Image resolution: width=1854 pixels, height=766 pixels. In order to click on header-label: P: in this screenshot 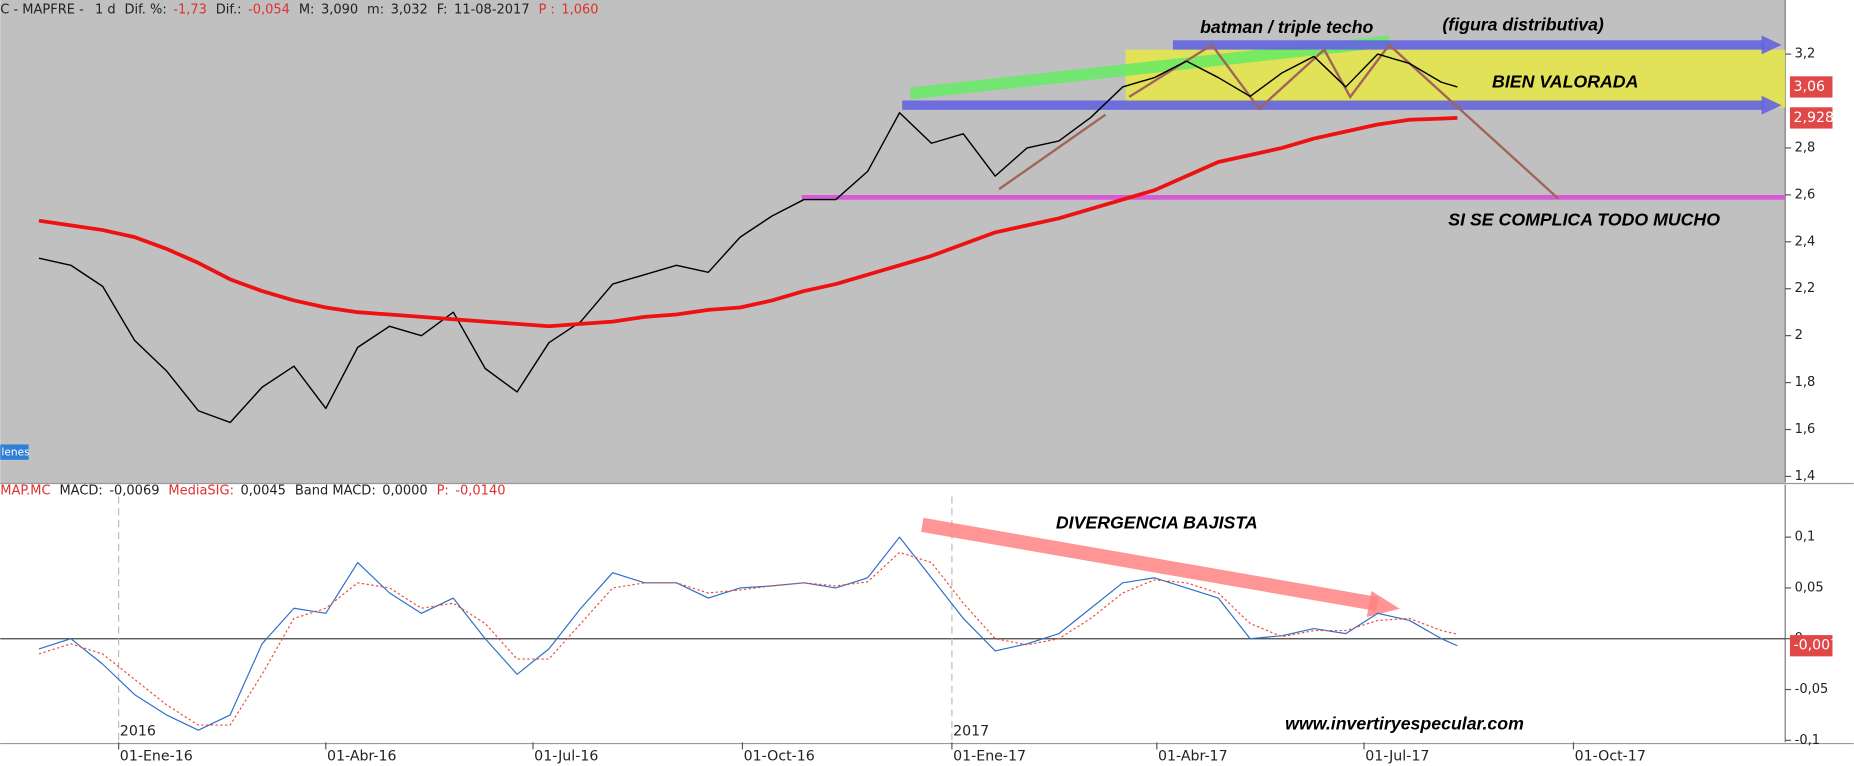, I will do `click(443, 490)`.